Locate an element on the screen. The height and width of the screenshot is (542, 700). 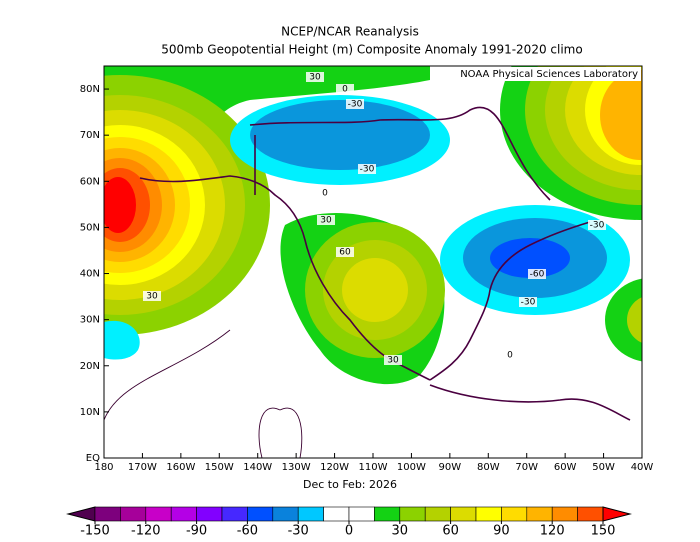
x-tick-label: 150W is located at coordinates (219, 467).